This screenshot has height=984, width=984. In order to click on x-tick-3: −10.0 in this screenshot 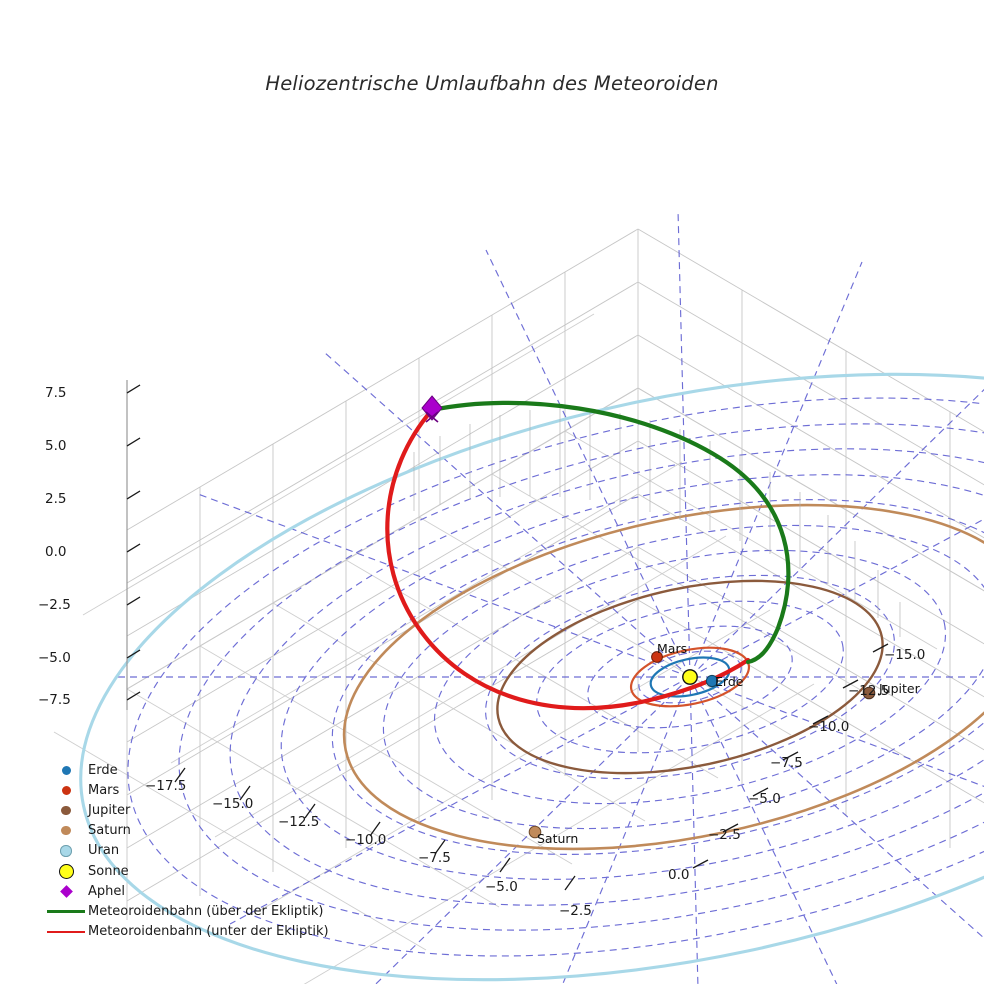, I will do `click(366, 840)`.